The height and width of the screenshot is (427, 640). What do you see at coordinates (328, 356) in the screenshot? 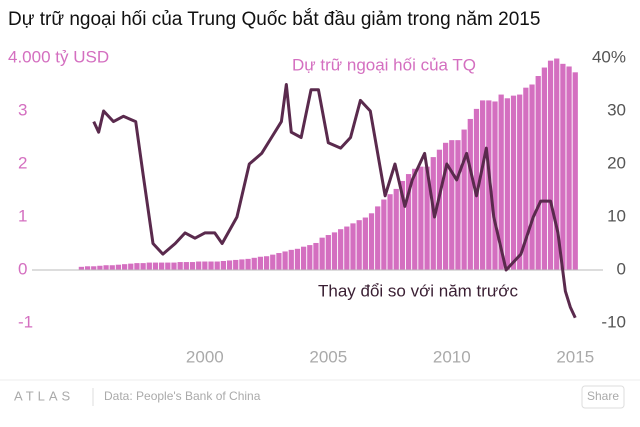
I see `x-tick-label: 2005` at bounding box center [328, 356].